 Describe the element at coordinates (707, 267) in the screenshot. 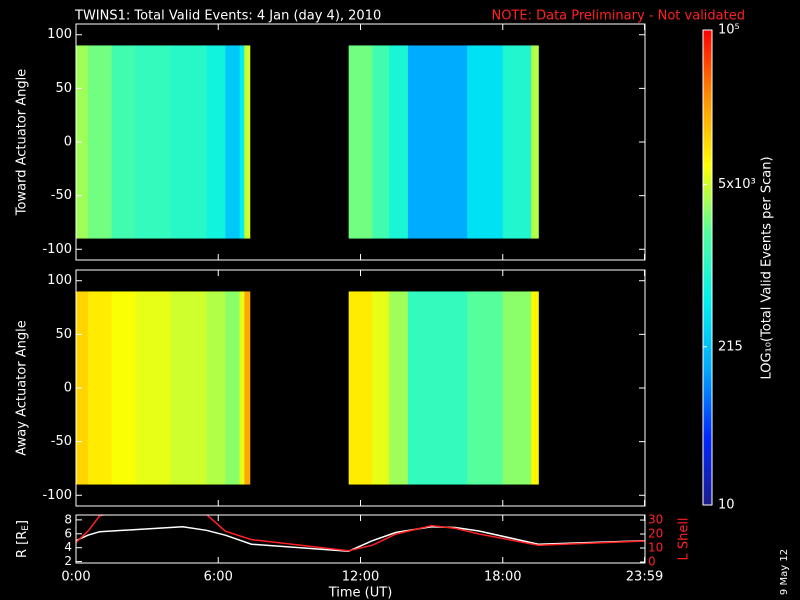

I see `colorbar` at that location.